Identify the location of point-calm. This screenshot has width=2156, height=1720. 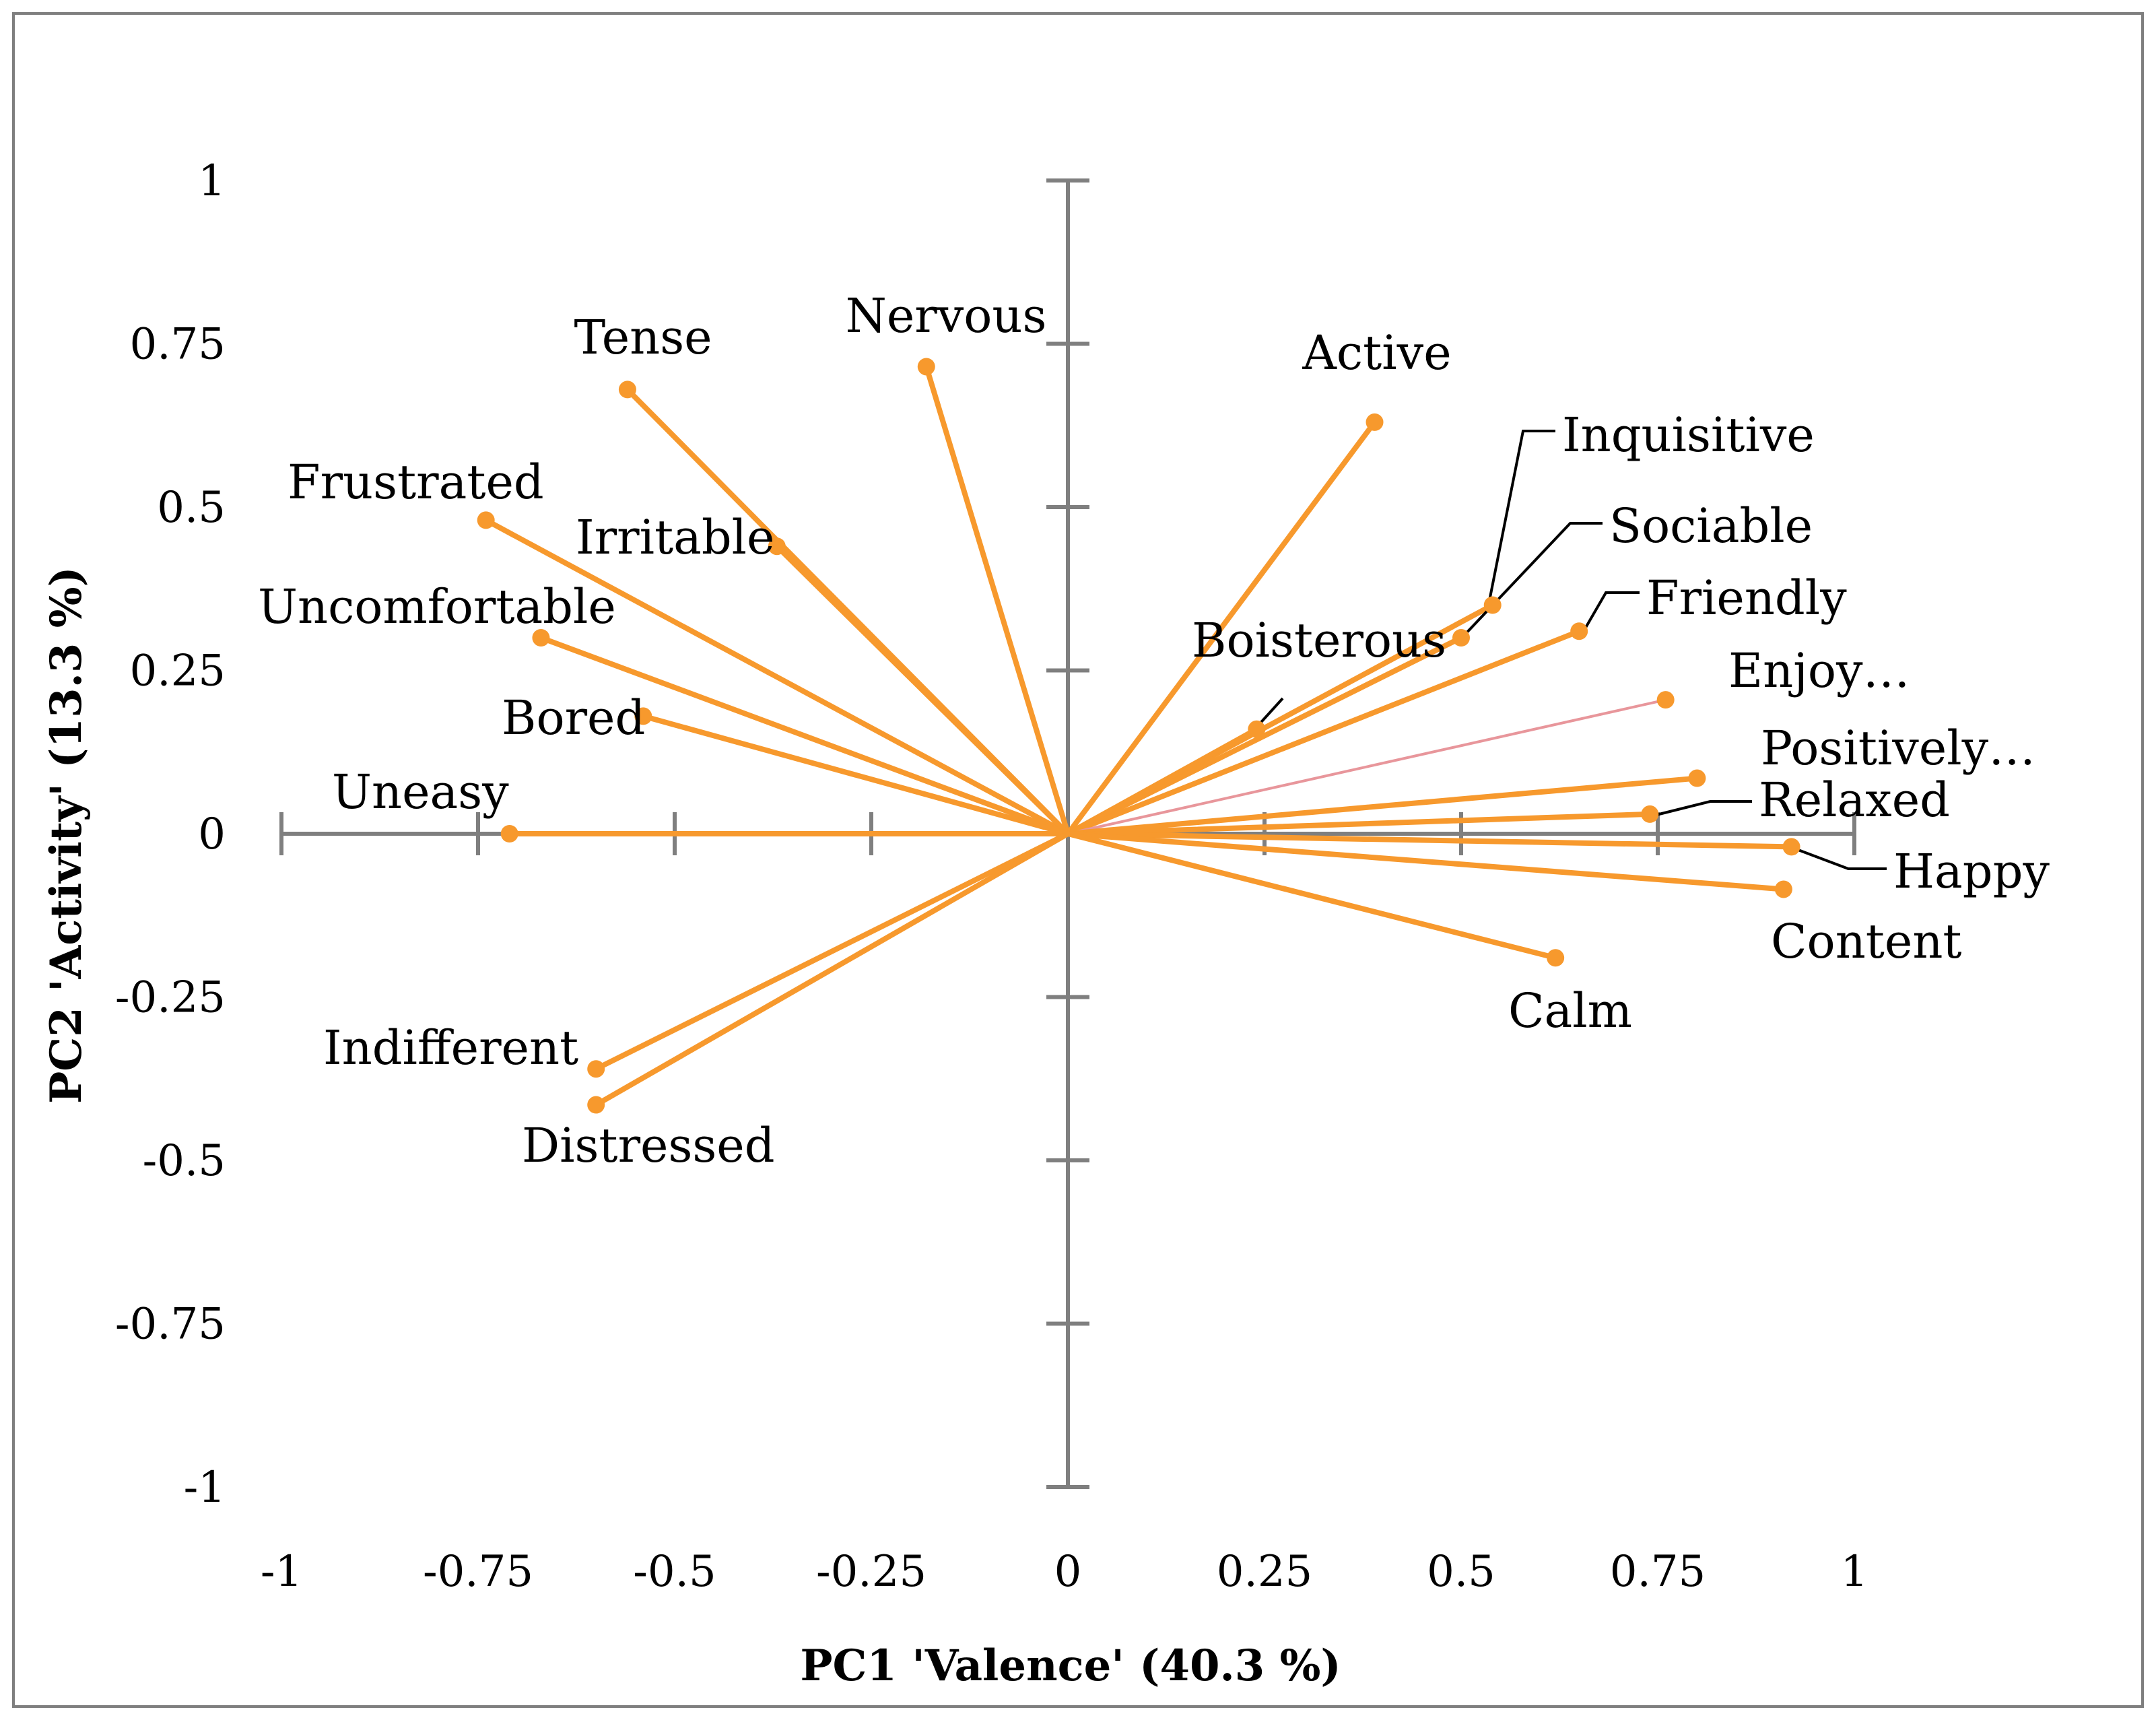
(1556, 958).